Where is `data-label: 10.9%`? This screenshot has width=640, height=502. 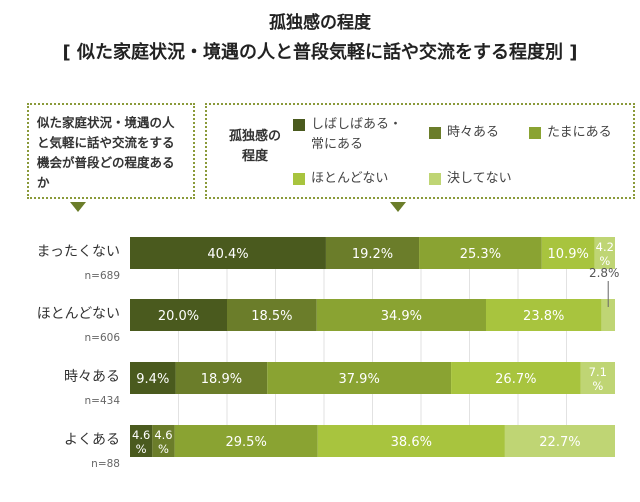
data-label: 10.9% is located at coordinates (568, 254).